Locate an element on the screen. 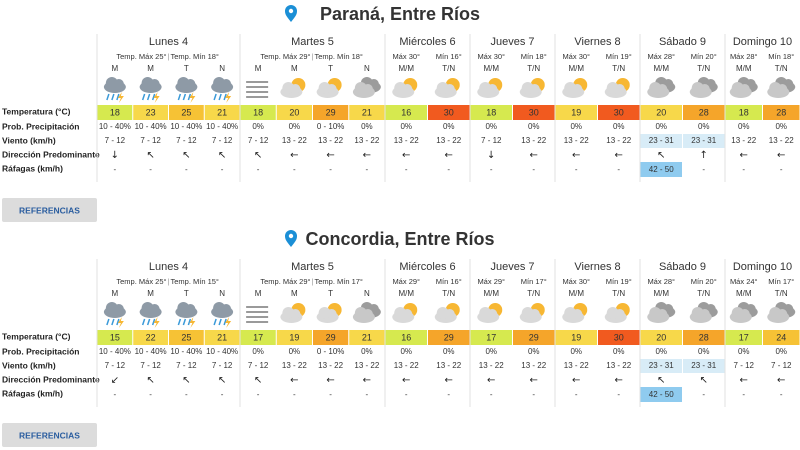 This screenshot has height=450, width=800. temperature: 18 is located at coordinates (491, 112).